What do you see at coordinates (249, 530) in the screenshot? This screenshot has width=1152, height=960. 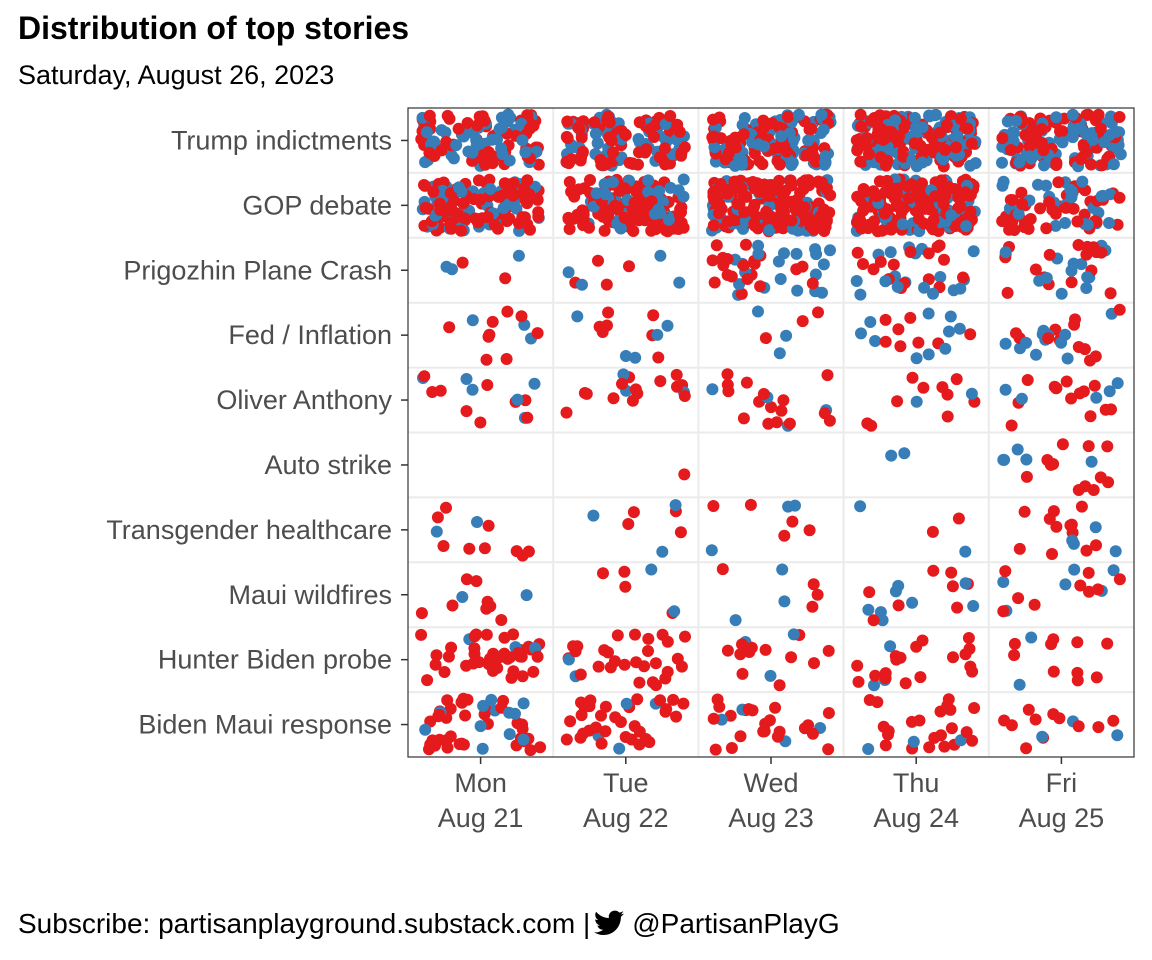 I see `y-tick-label: Transgender healthcare` at bounding box center [249, 530].